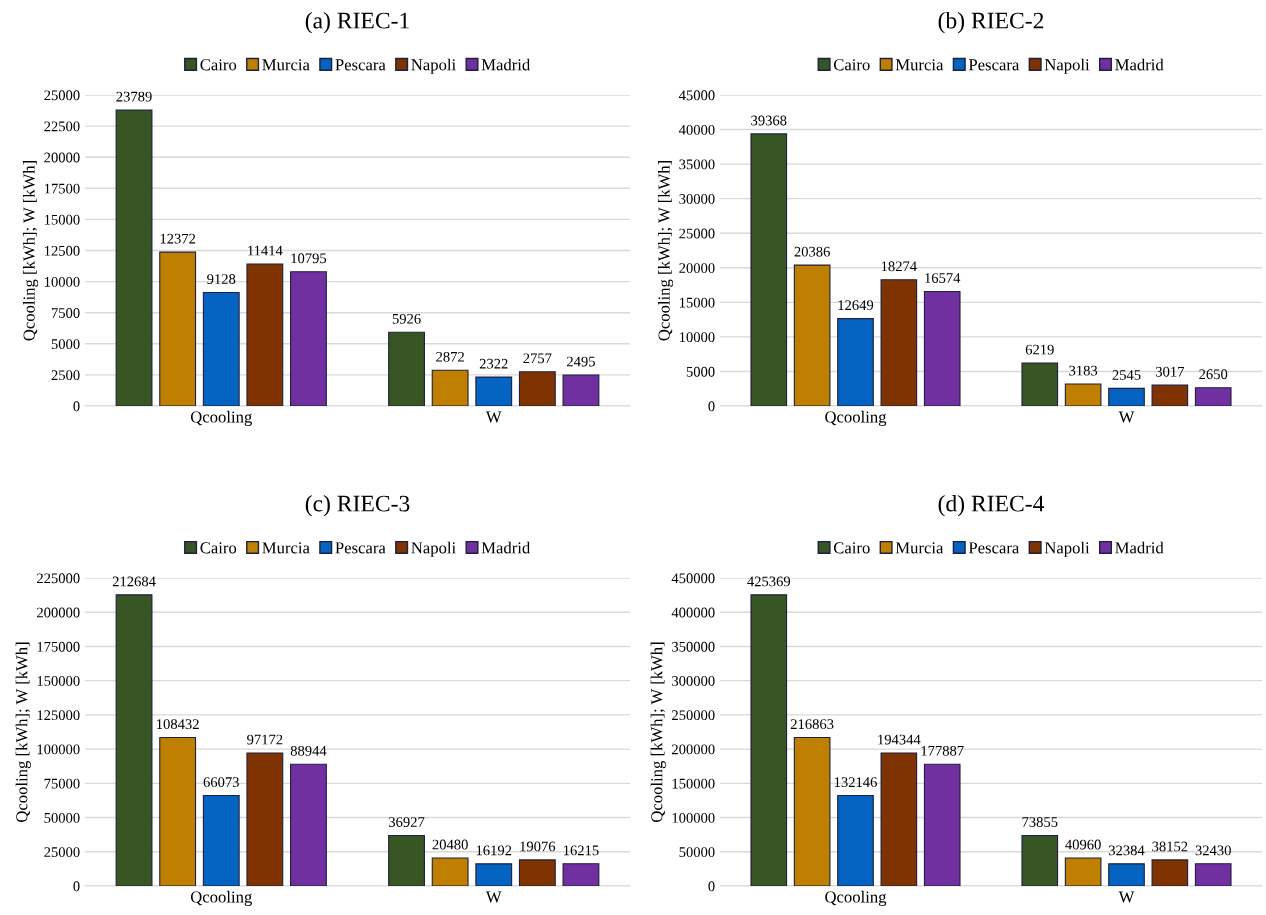  What do you see at coordinates (693, 681) in the screenshot?
I see `y-tick-label: 300000` at bounding box center [693, 681].